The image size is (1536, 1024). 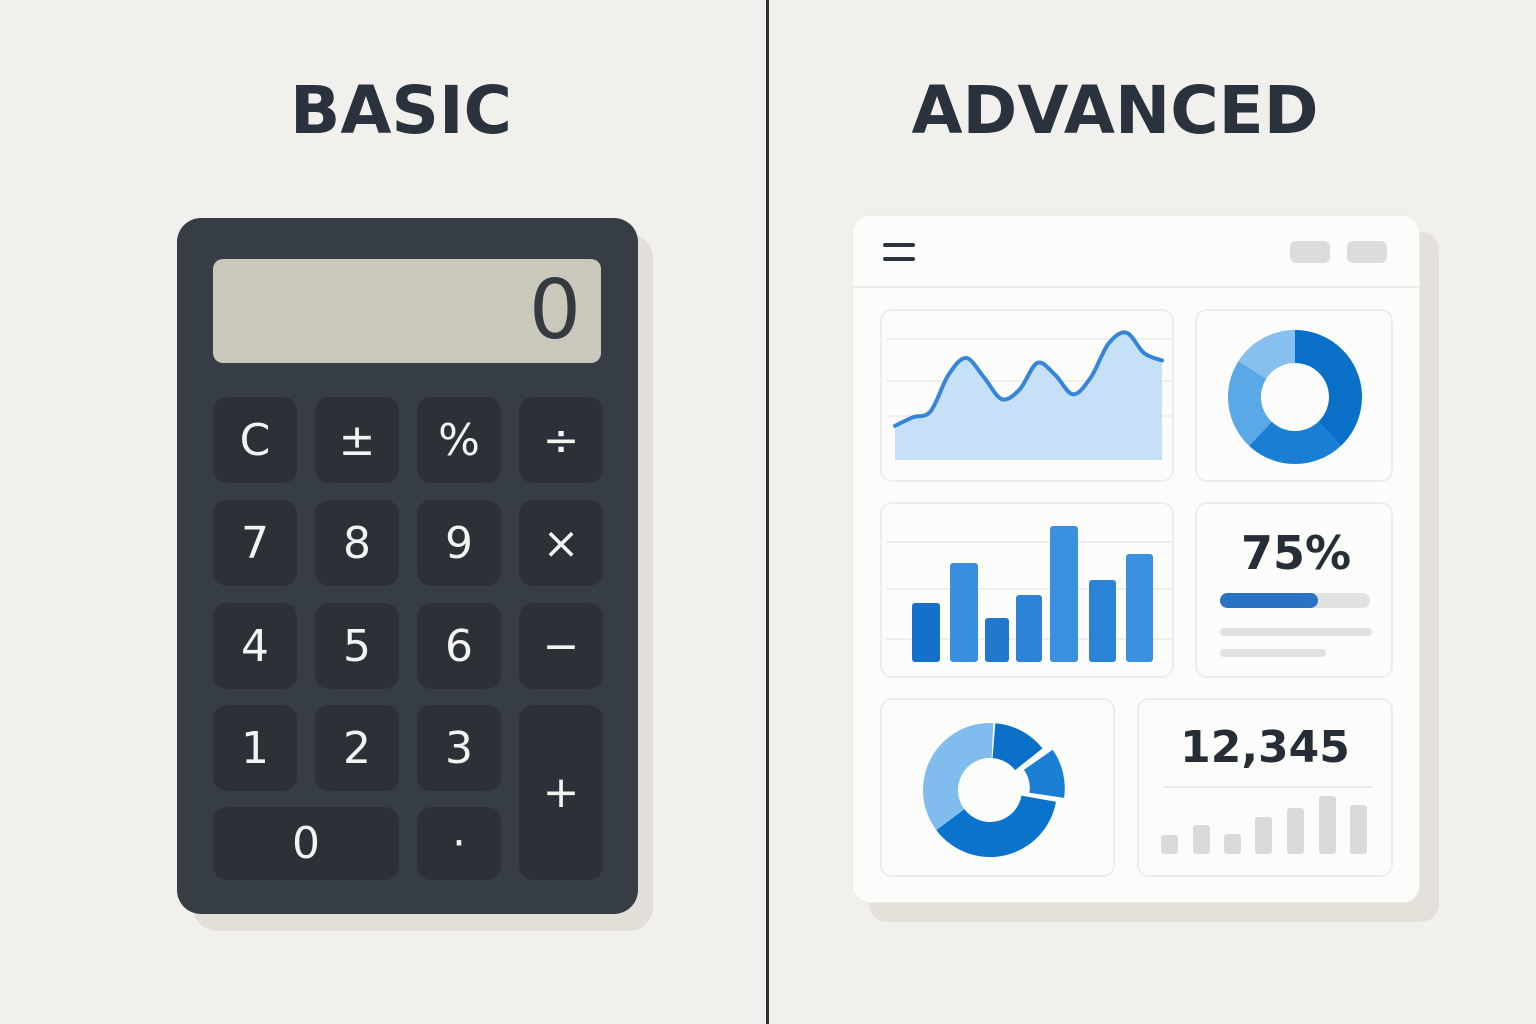 I want to click on progress-bar, so click(x=1295, y=600).